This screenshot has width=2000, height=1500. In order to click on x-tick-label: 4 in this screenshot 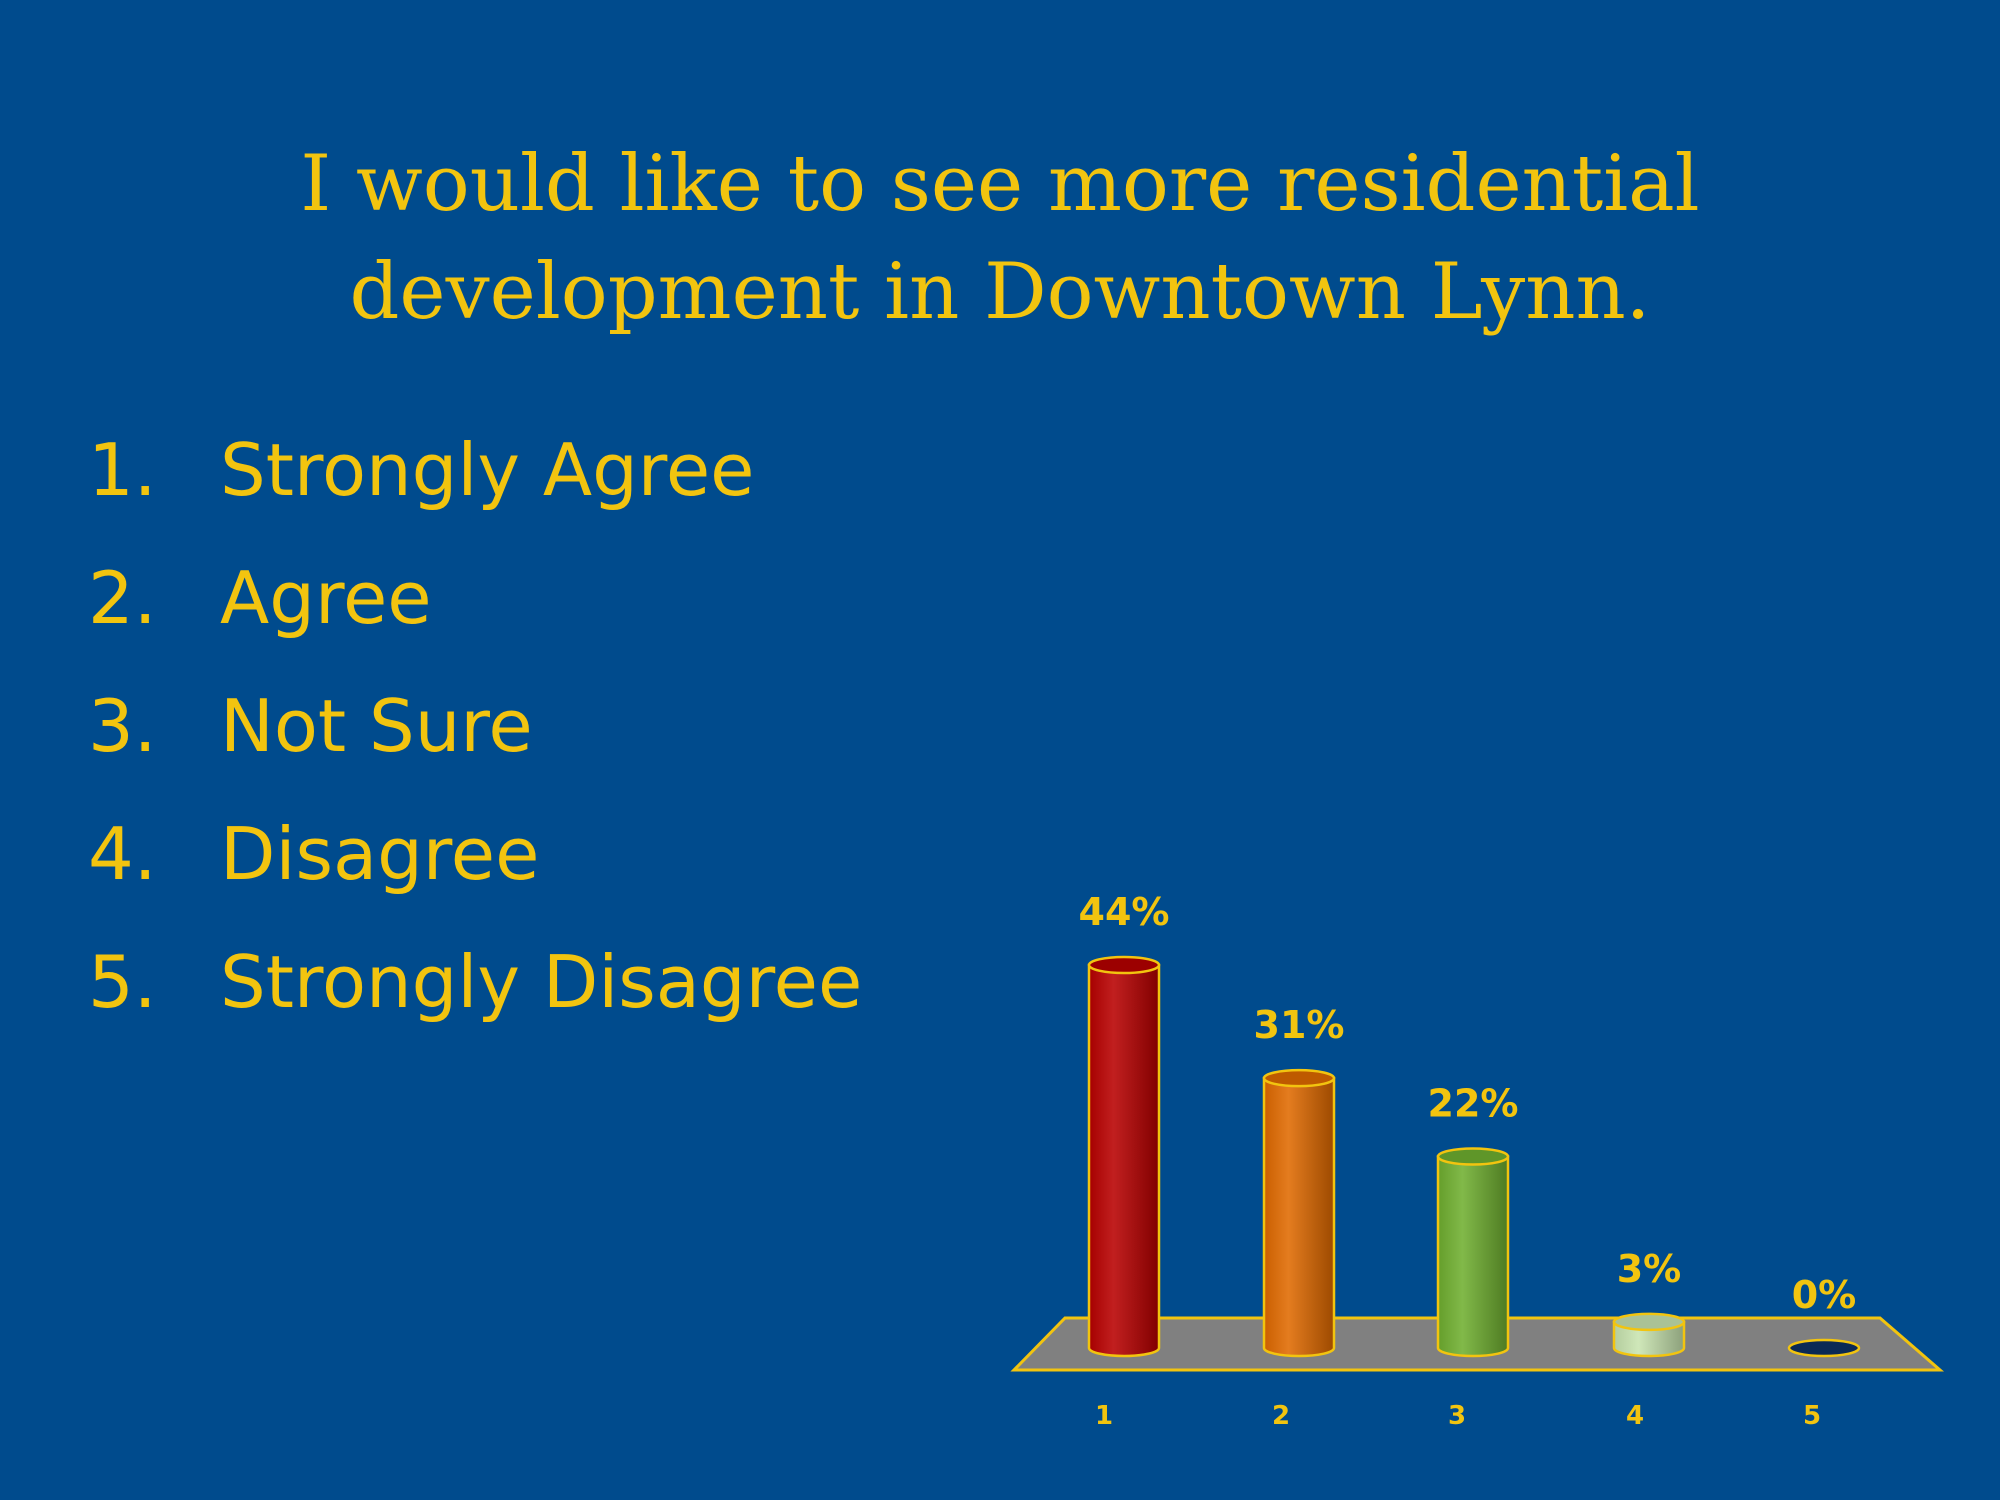, I will do `click(1635, 1416)`.